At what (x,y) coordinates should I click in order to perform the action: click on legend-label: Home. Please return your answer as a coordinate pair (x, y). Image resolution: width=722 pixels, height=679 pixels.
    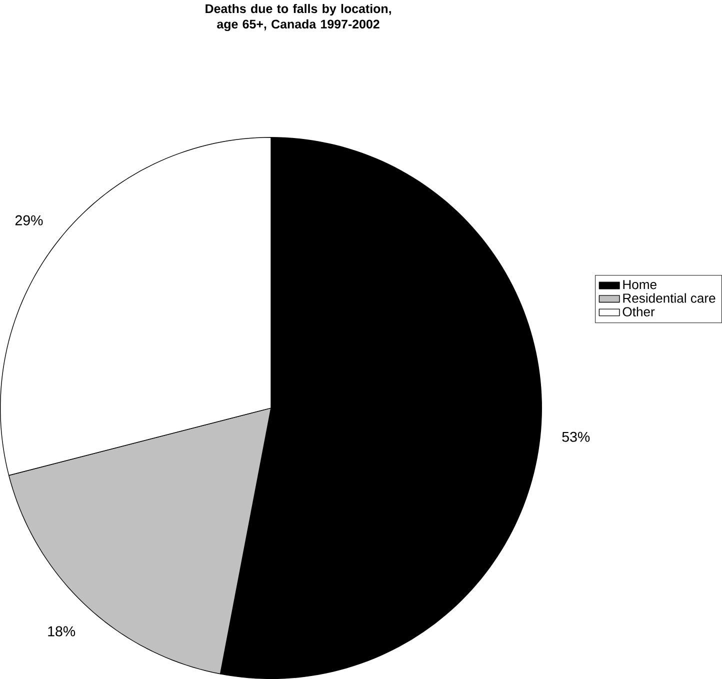
    Looking at the image, I should click on (639, 285).